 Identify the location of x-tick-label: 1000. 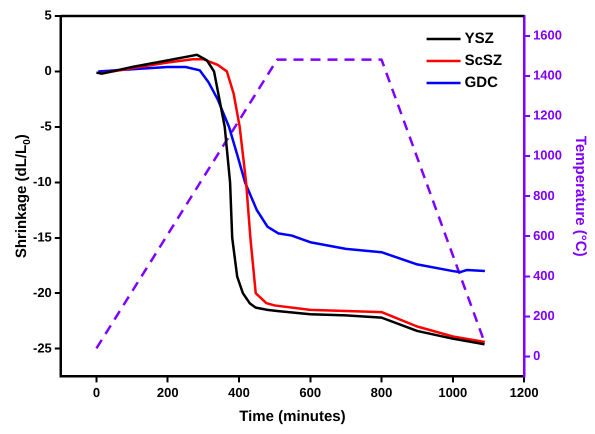
(453, 392).